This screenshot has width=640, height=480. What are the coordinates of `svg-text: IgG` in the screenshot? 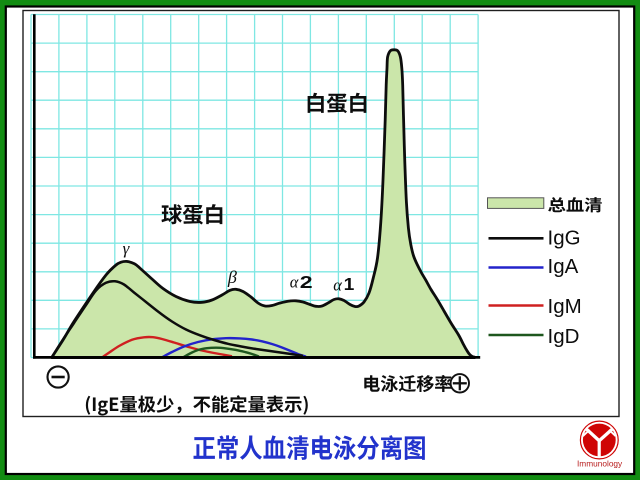 It's located at (564, 237).